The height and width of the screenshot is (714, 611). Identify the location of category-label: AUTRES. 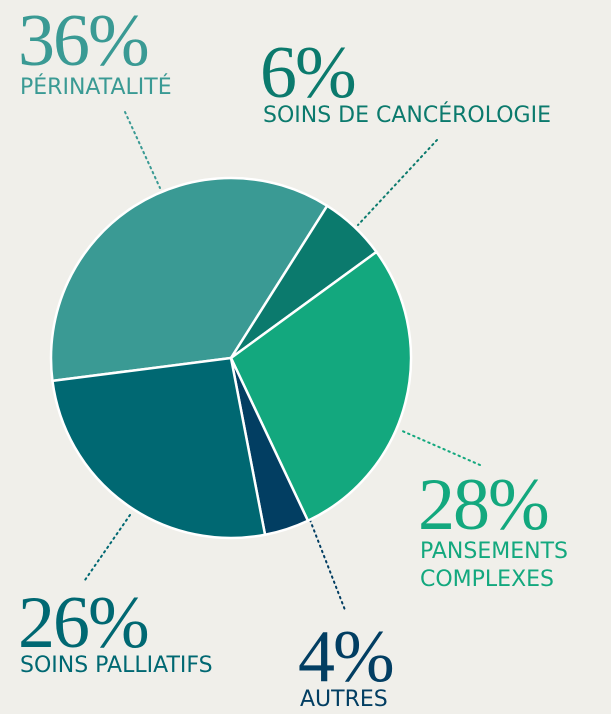
(344, 699).